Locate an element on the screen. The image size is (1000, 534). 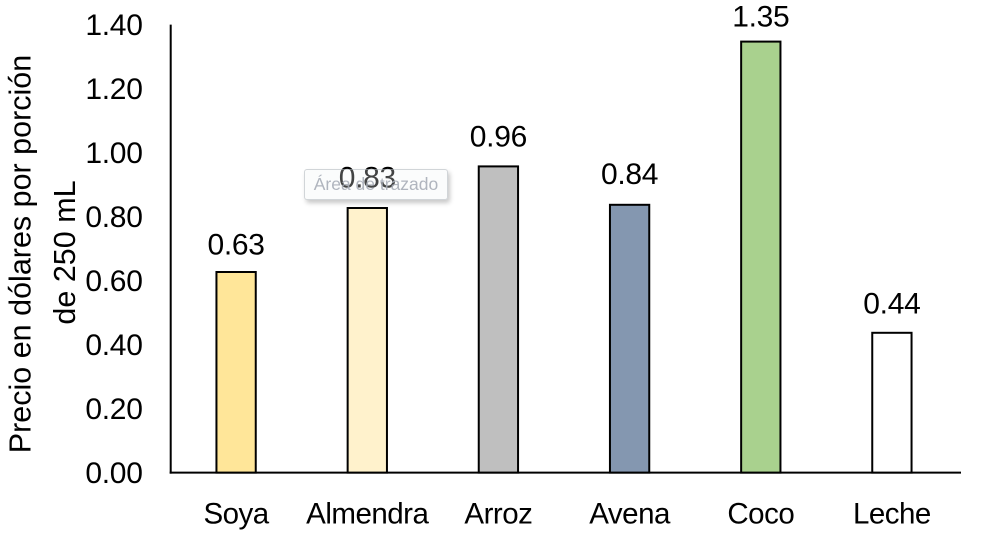
svg-text: Precio en dólares por porción is located at coordinates (21, 254).